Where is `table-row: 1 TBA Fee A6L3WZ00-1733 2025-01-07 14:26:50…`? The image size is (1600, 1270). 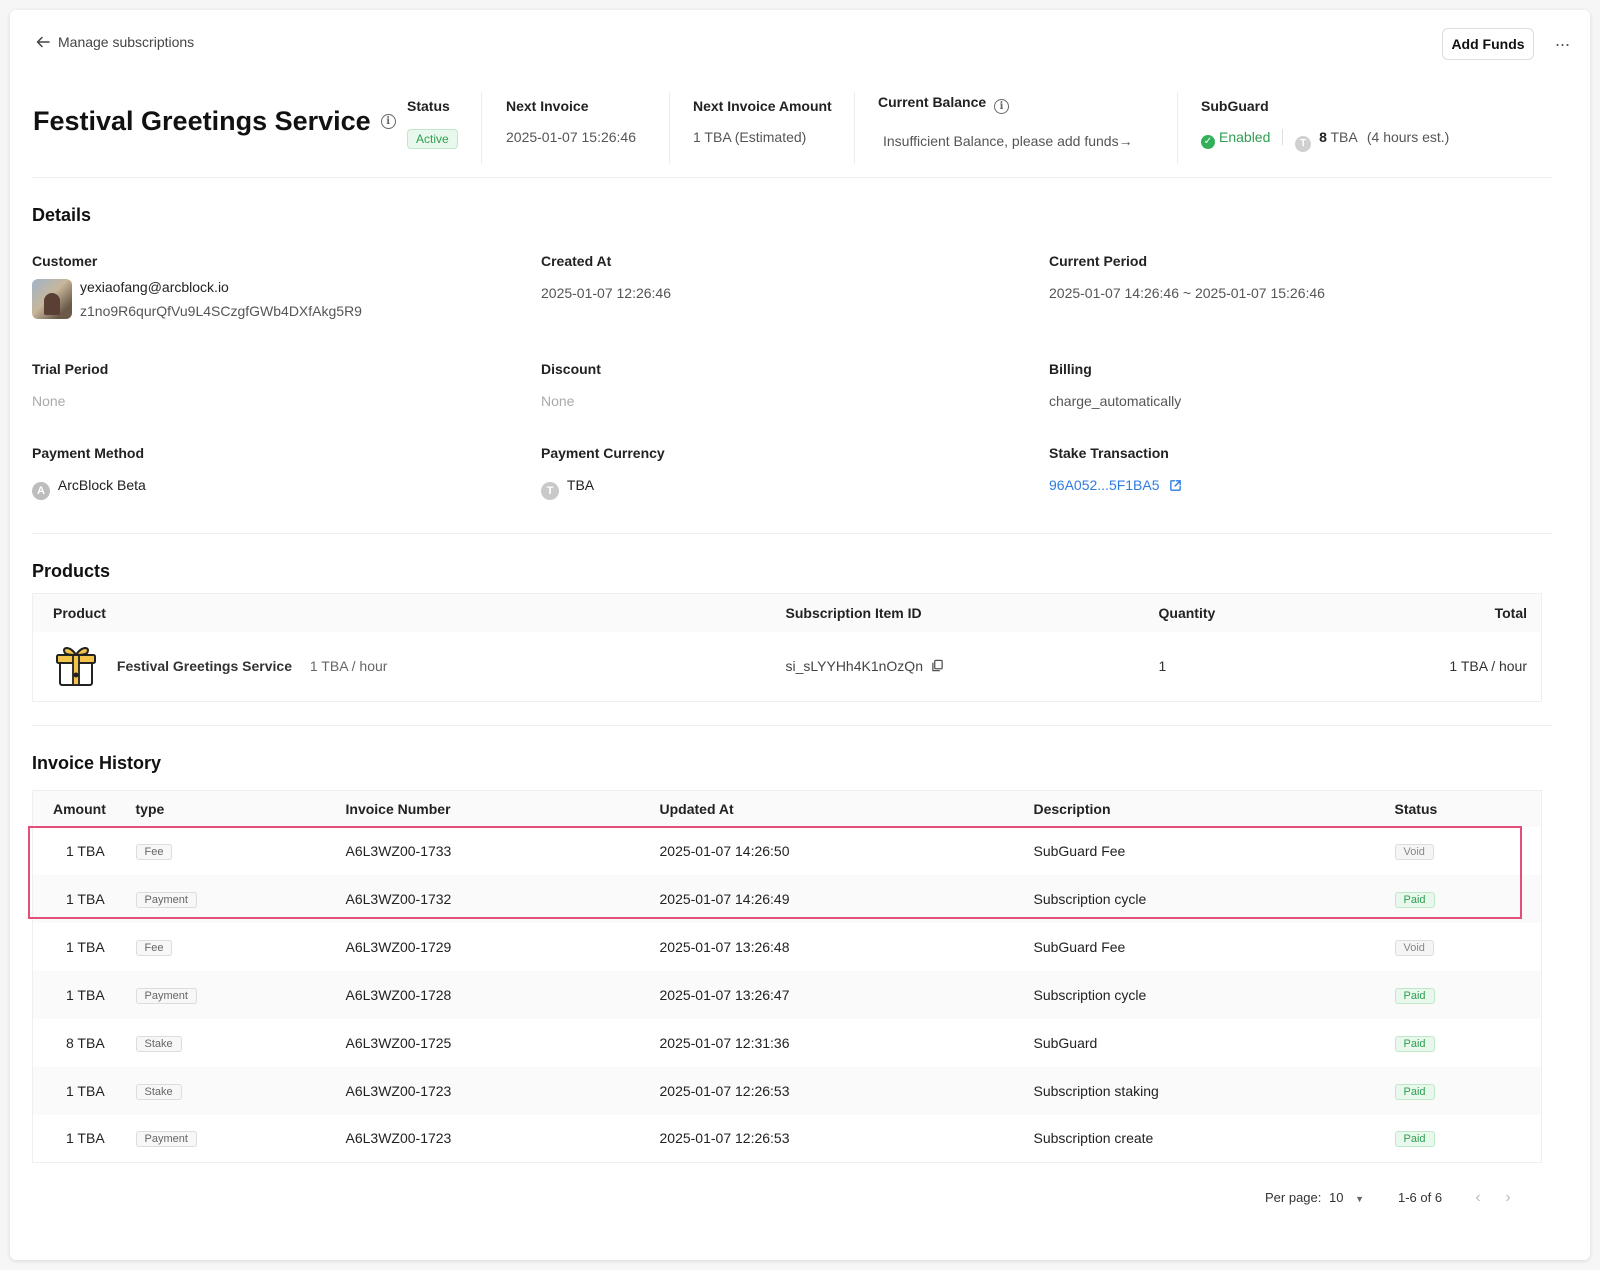 table-row: 1 TBA Fee A6L3WZ00-1733 2025-01-07 14:26:50… is located at coordinates (787, 851).